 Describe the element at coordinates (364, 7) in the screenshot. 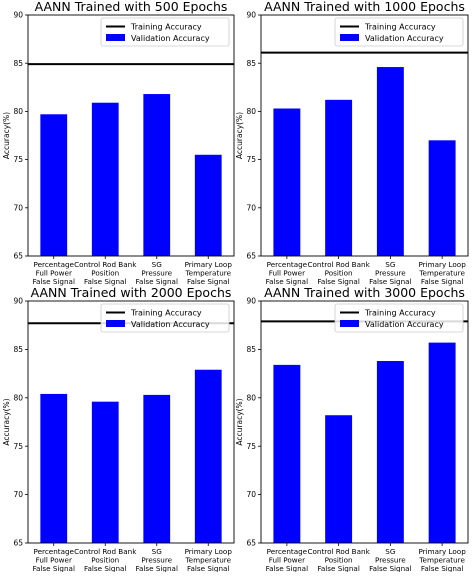

I see `chart-title: AANN Trained with 1000 Epochs` at that location.